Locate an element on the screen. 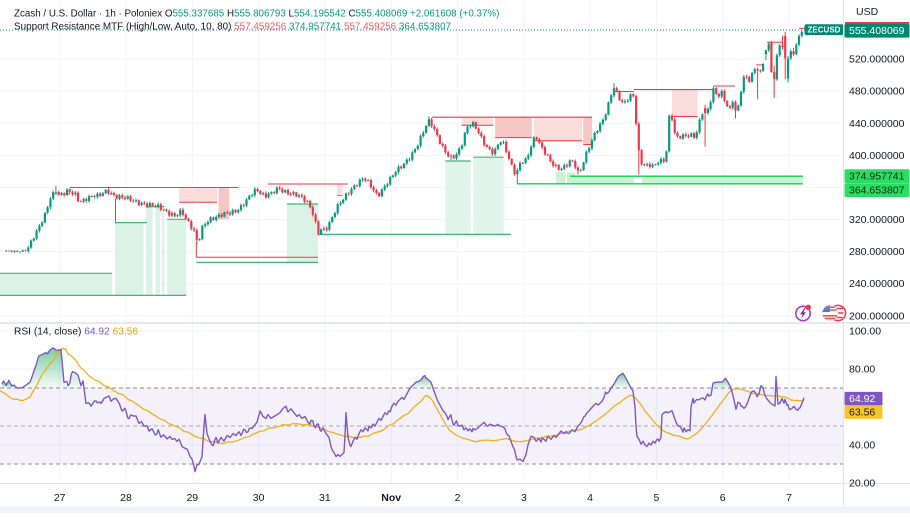  svg-text: 400.000000 is located at coordinates (877, 156).